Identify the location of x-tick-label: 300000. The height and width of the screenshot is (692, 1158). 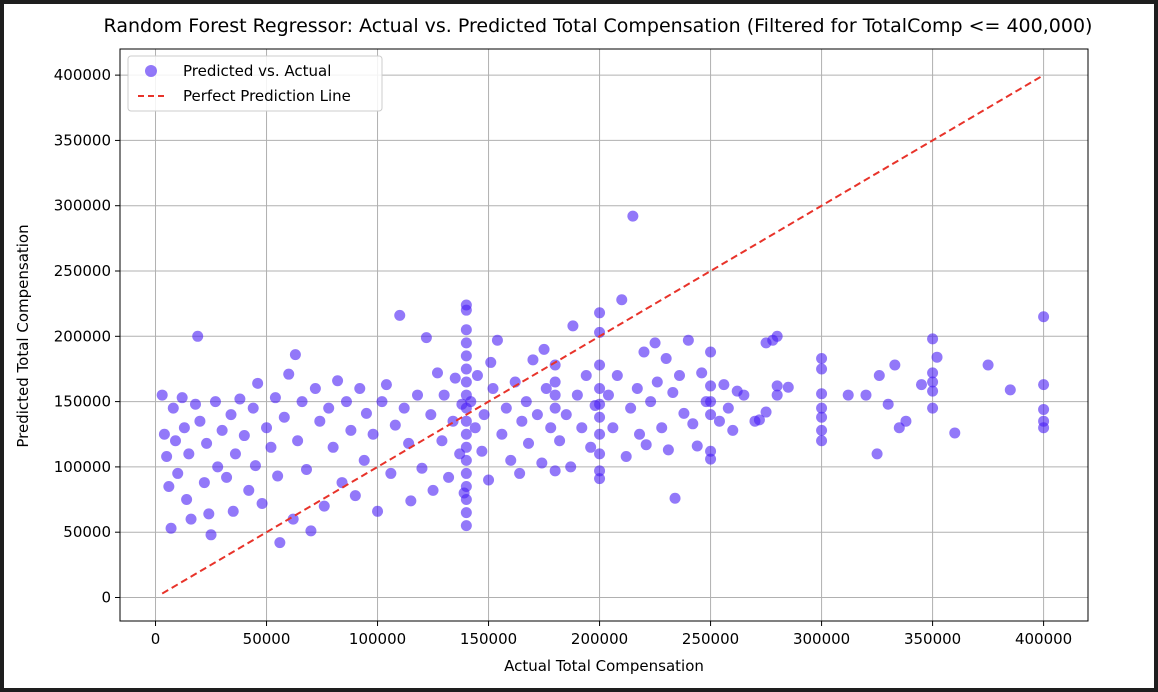
(821, 639).